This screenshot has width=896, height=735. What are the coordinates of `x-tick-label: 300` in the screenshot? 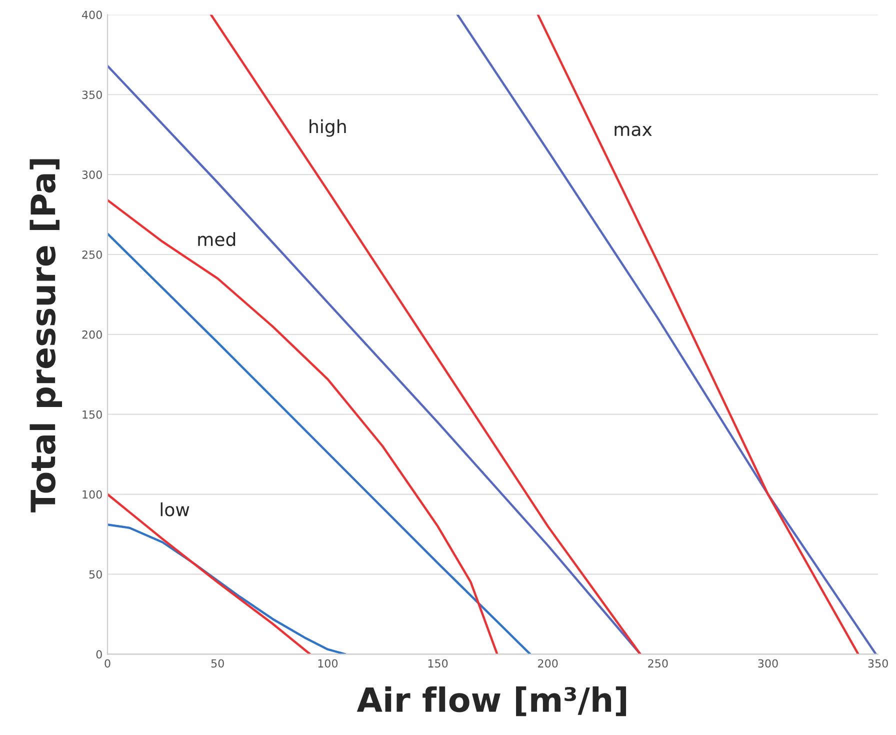 It's located at (768, 663).